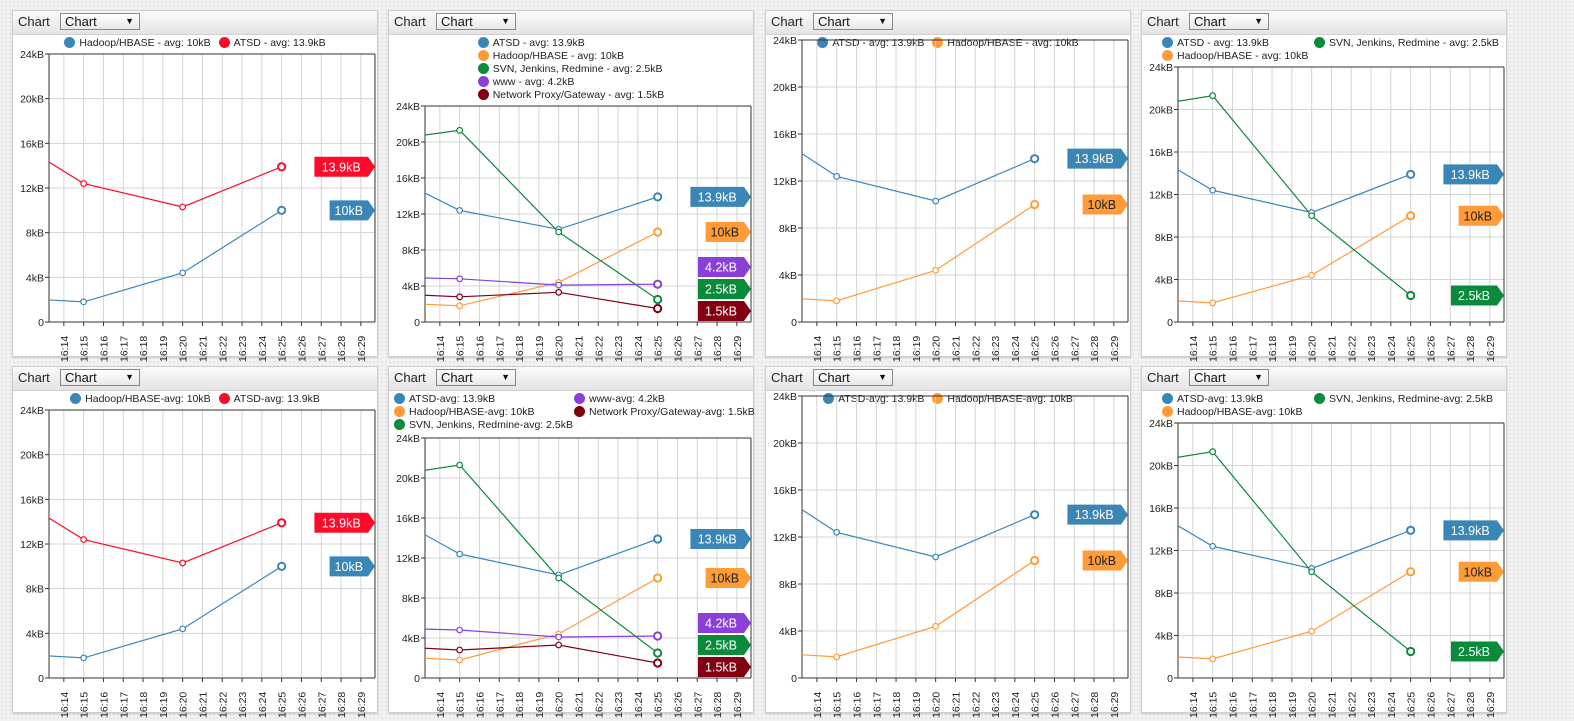 The height and width of the screenshot is (721, 1574). Describe the element at coordinates (578, 94) in the screenshot. I see `legend-label: Network Proxy/Gateway - avg: 1.5kB` at that location.